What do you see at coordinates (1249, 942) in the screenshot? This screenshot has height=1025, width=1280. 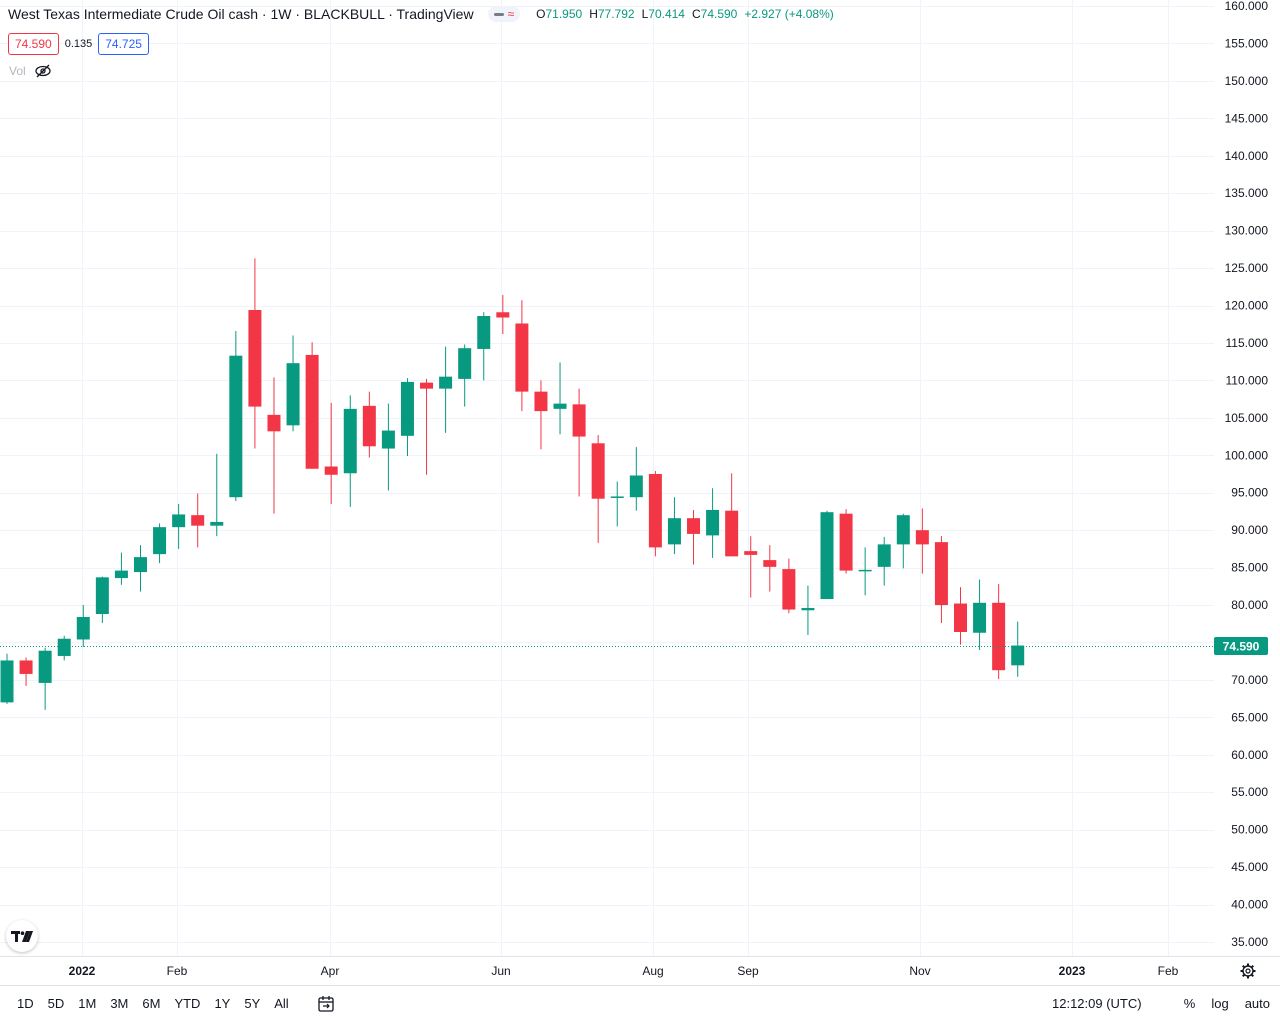 I see `price-tick-label: 35.000` at bounding box center [1249, 942].